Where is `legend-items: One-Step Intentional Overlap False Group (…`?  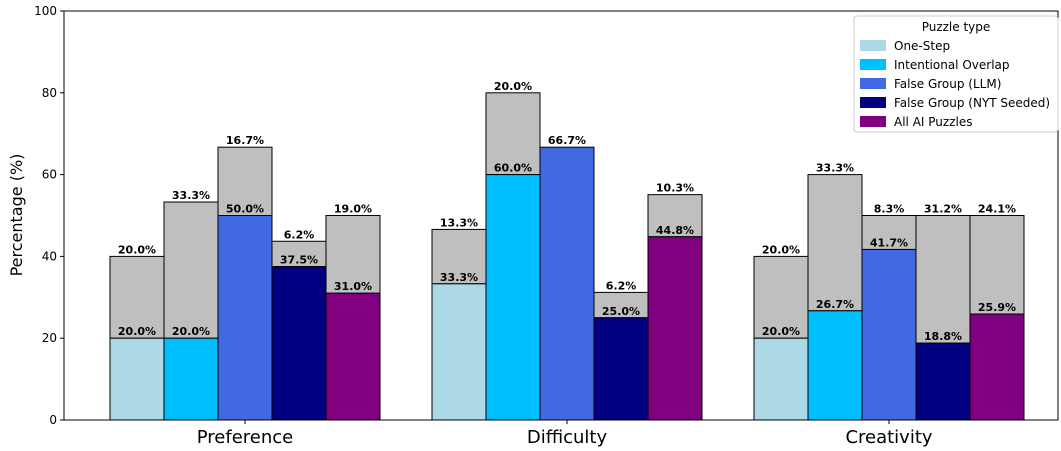
legend-items: One-Step Intentional Overlap False Group (… is located at coordinates (955, 84).